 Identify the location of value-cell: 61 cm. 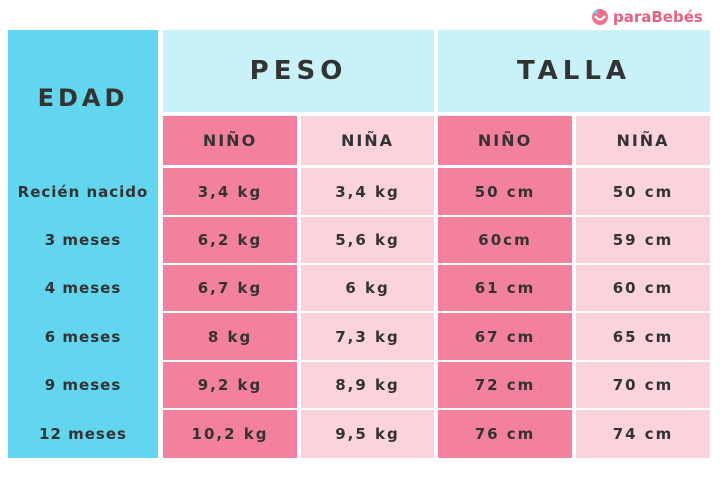
(505, 288).